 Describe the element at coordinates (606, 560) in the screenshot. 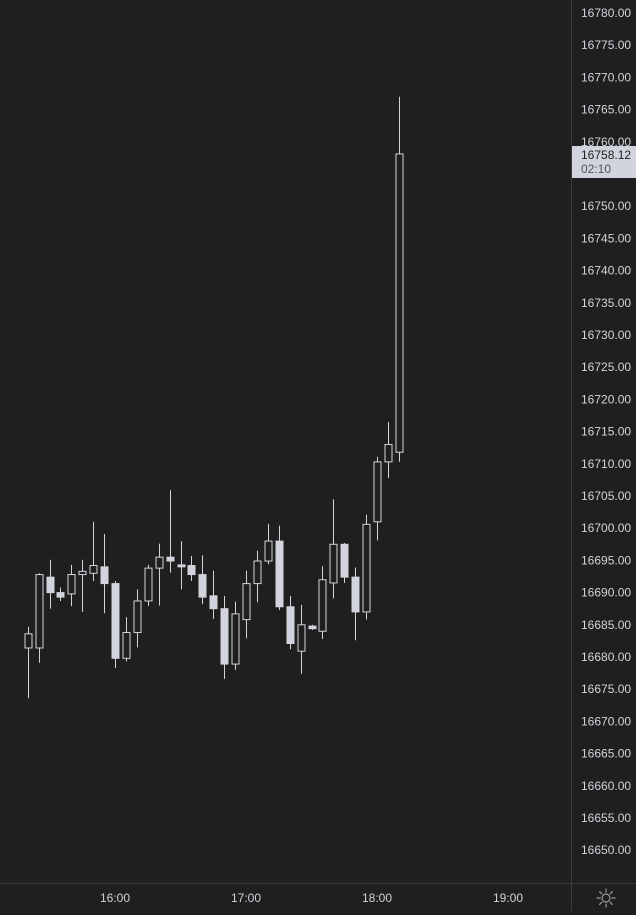

I see `y-tick-label: 16695.00` at that location.